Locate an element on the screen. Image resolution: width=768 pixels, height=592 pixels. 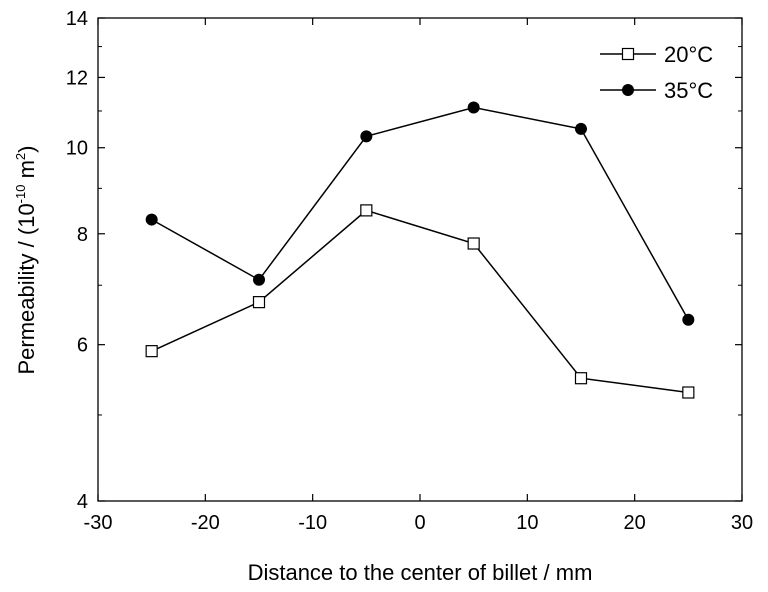
y-axis-label-close: ) is located at coordinates (26, 149).